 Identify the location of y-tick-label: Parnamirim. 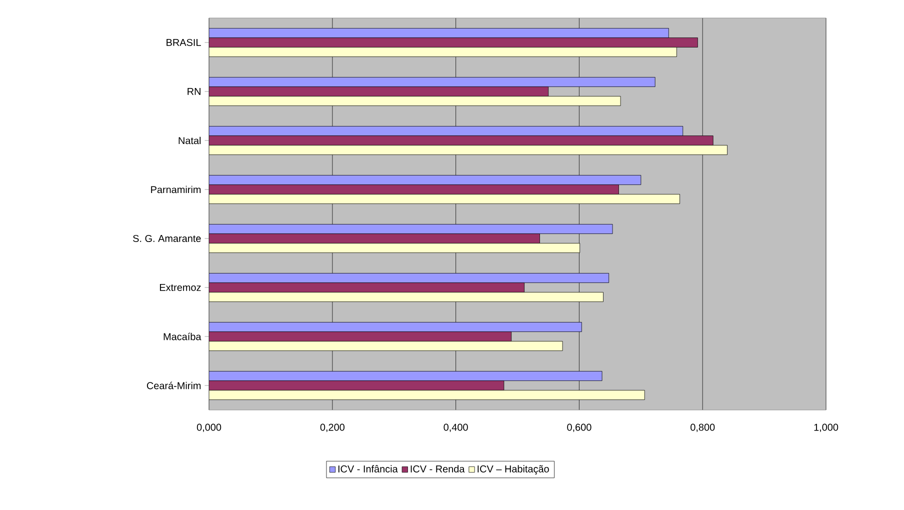
(176, 190).